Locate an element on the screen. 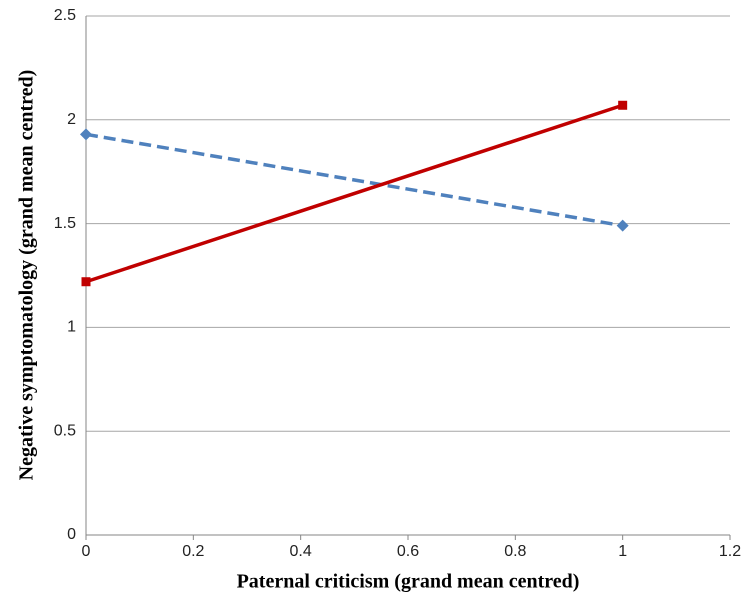  x-tick-label: 0.6 is located at coordinates (408, 551).